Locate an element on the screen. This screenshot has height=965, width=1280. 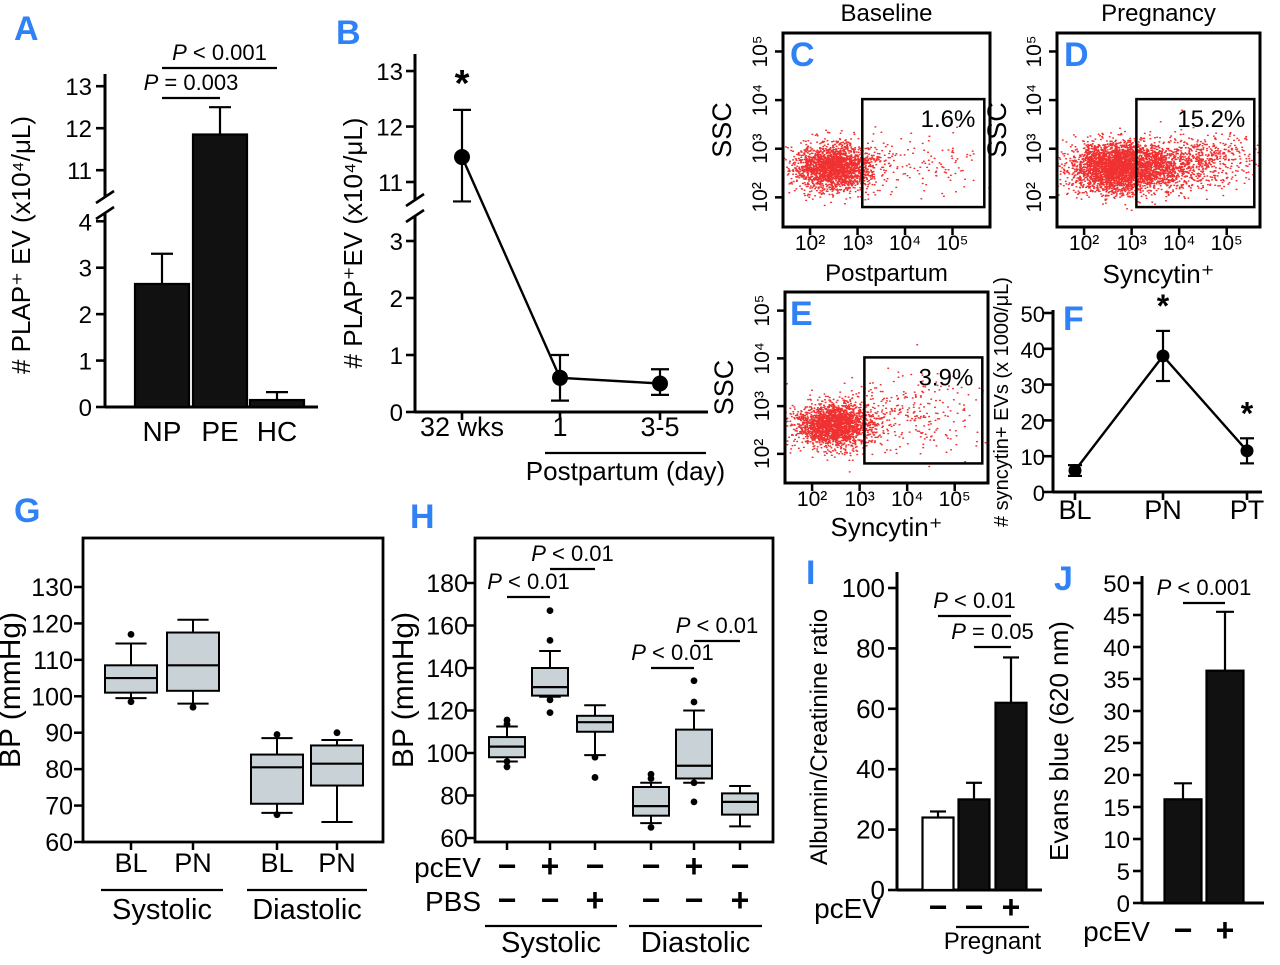
svg-text: 45 is located at coordinates (1116, 616).